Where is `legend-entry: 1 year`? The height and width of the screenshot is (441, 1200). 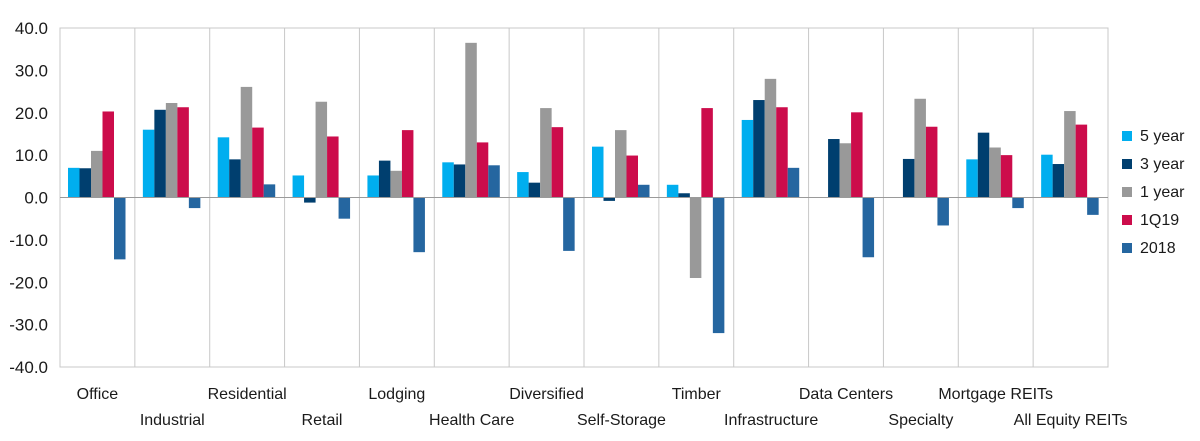 legend-entry: 1 year is located at coordinates (1162, 192).